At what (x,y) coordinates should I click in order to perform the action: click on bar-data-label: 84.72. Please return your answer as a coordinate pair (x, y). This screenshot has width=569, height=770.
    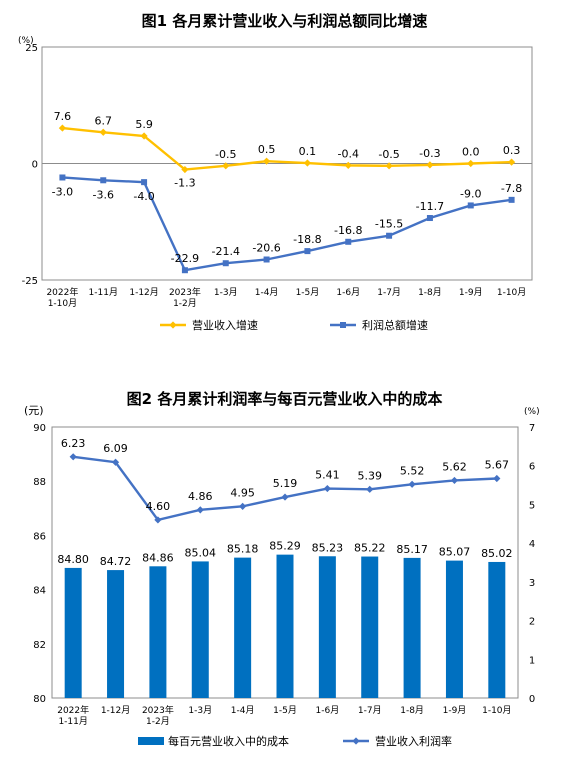
    Looking at the image, I should click on (116, 561).